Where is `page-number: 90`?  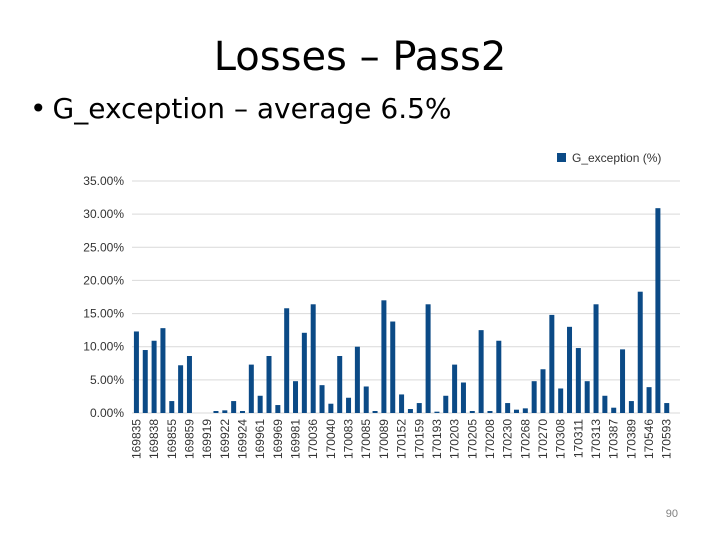 page-number: 90 is located at coordinates (671, 514).